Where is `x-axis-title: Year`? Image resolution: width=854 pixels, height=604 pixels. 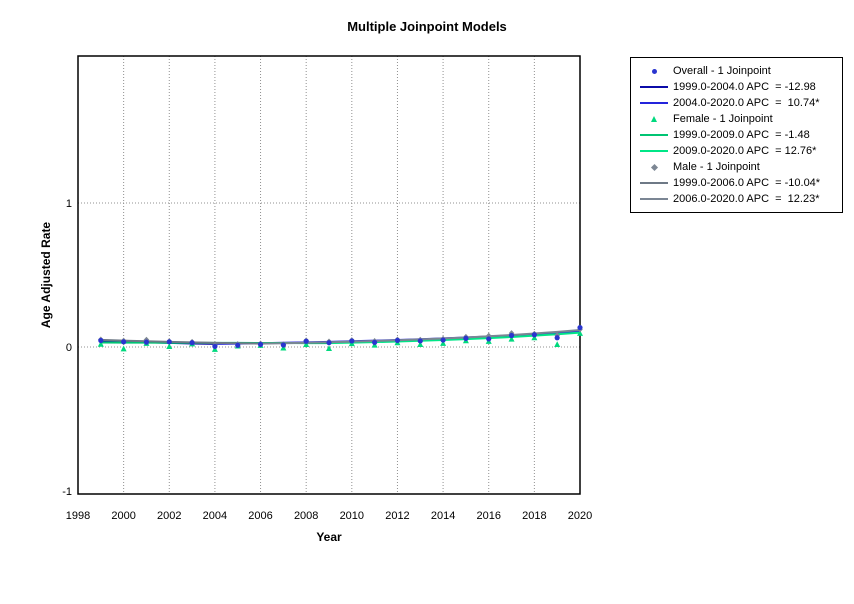
x-axis-title: Year is located at coordinates (329, 537).